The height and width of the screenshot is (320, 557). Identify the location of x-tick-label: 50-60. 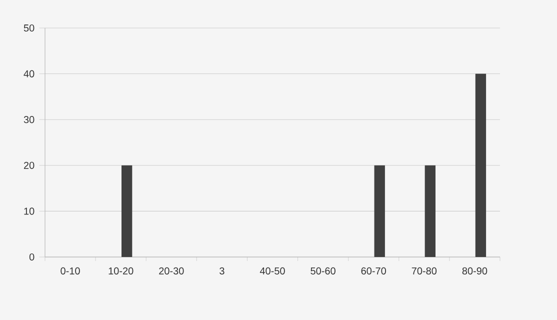
(323, 270).